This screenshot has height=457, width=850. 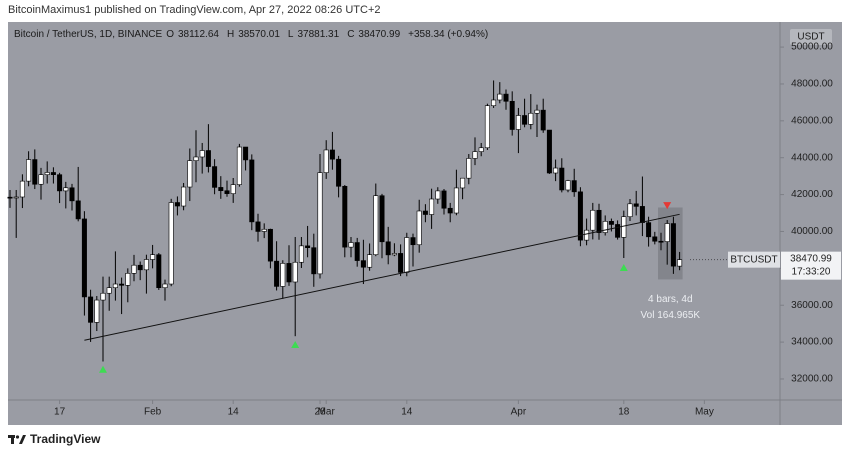 I want to click on currency-label: USDT, so click(x=810, y=37).